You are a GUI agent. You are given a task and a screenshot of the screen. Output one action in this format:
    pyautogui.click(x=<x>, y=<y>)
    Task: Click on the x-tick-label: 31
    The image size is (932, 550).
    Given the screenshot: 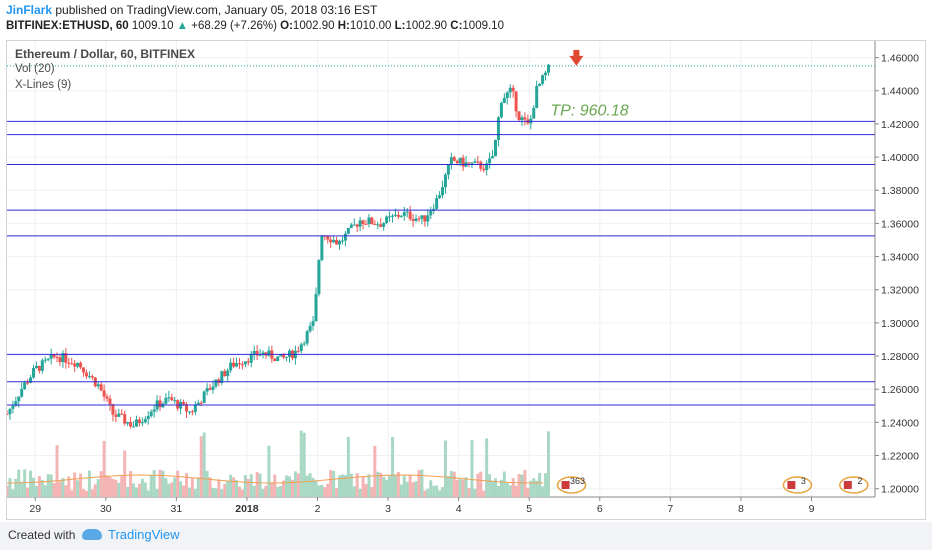 What is the action you would take?
    pyautogui.click(x=177, y=509)
    